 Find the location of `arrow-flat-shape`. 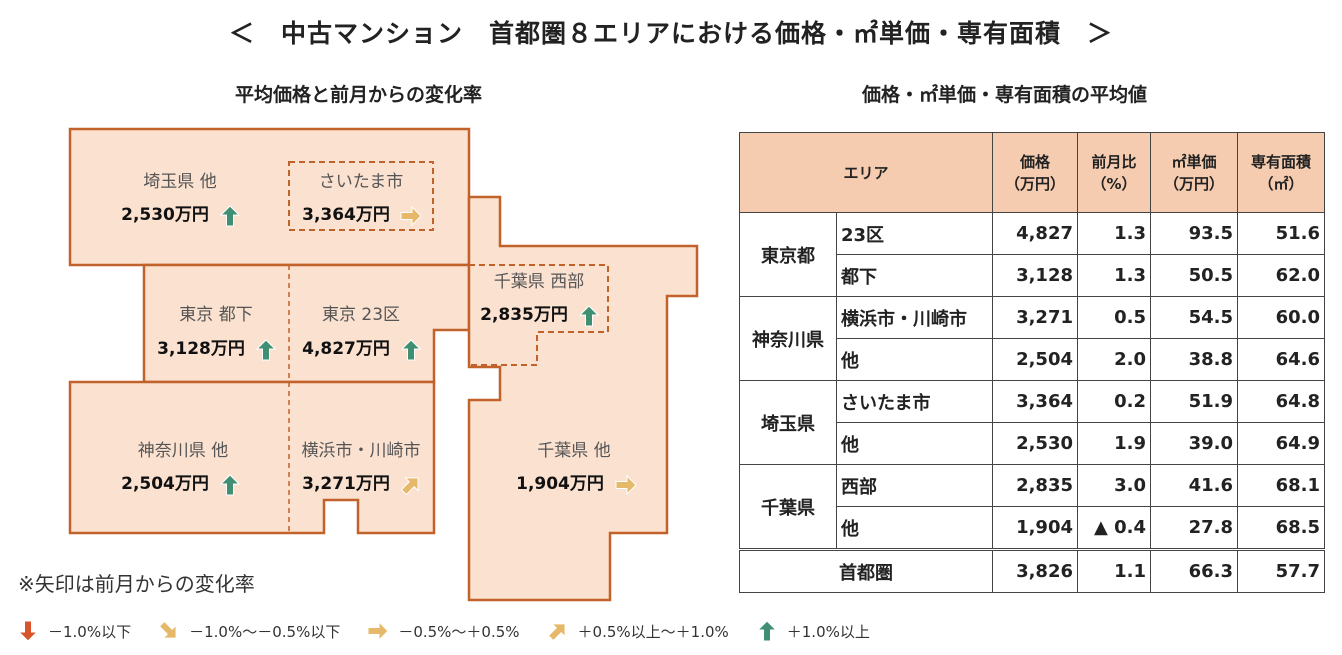

arrow-flat-shape is located at coordinates (626, 485).